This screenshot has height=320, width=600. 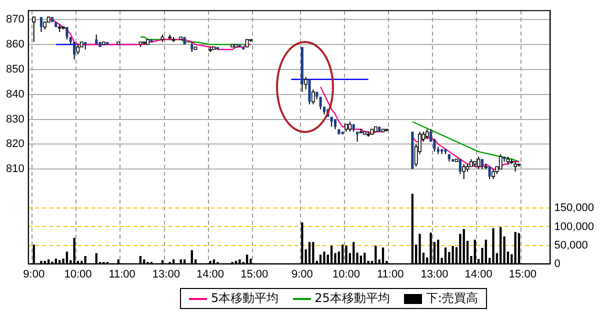 What do you see at coordinates (15, 44) in the screenshot?
I see `y-tick-label: 860` at bounding box center [15, 44].